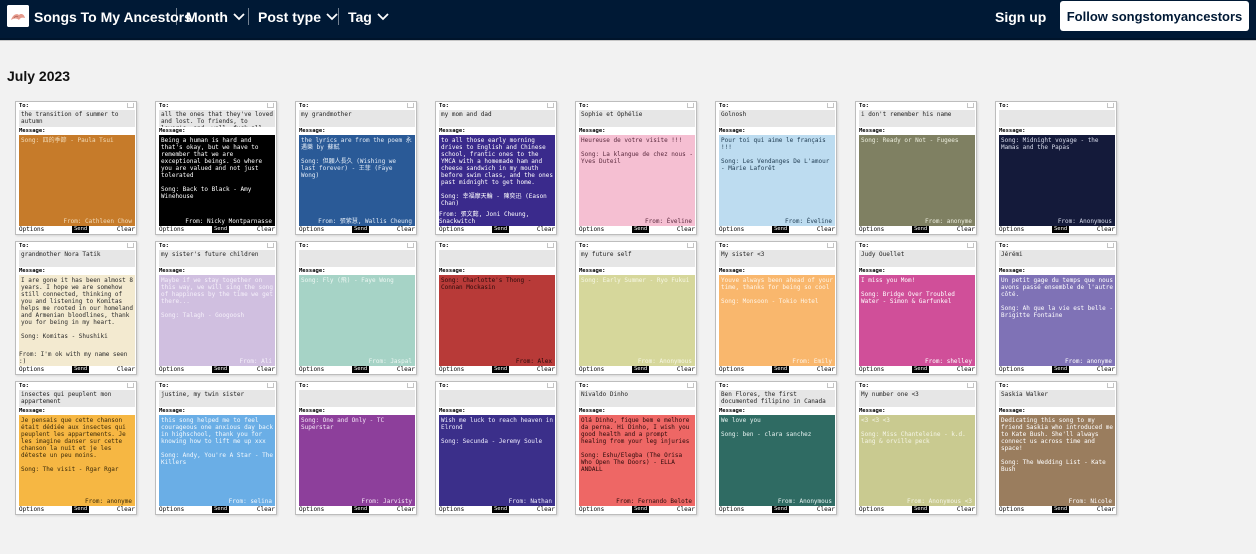  What do you see at coordinates (1021, 17) in the screenshot?
I see `sign-up-link: Sign up` at bounding box center [1021, 17].